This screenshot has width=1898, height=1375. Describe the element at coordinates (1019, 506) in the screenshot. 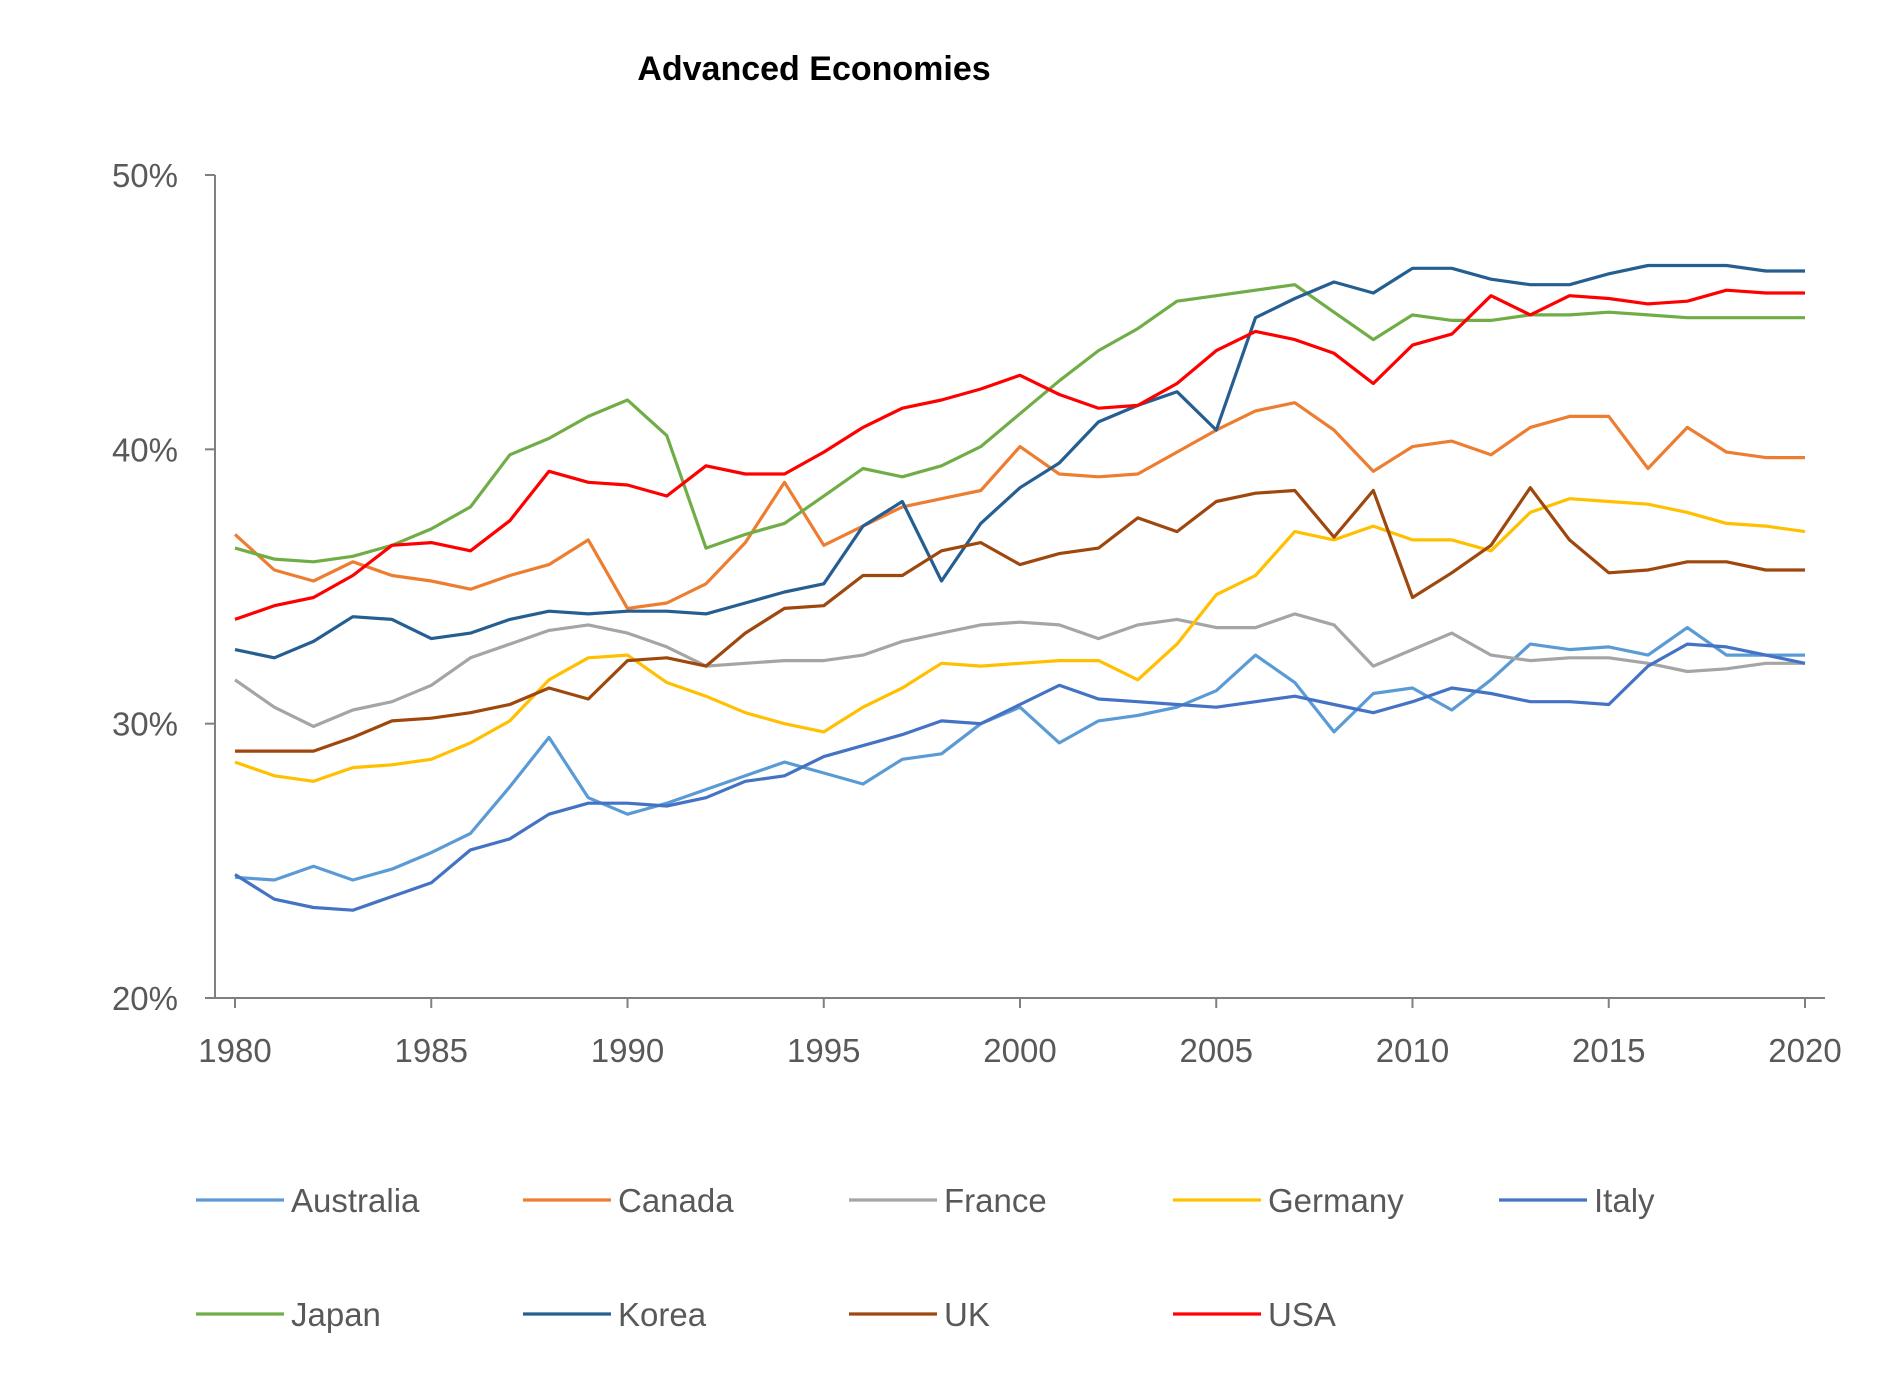

I see `series-line-canada` at that location.